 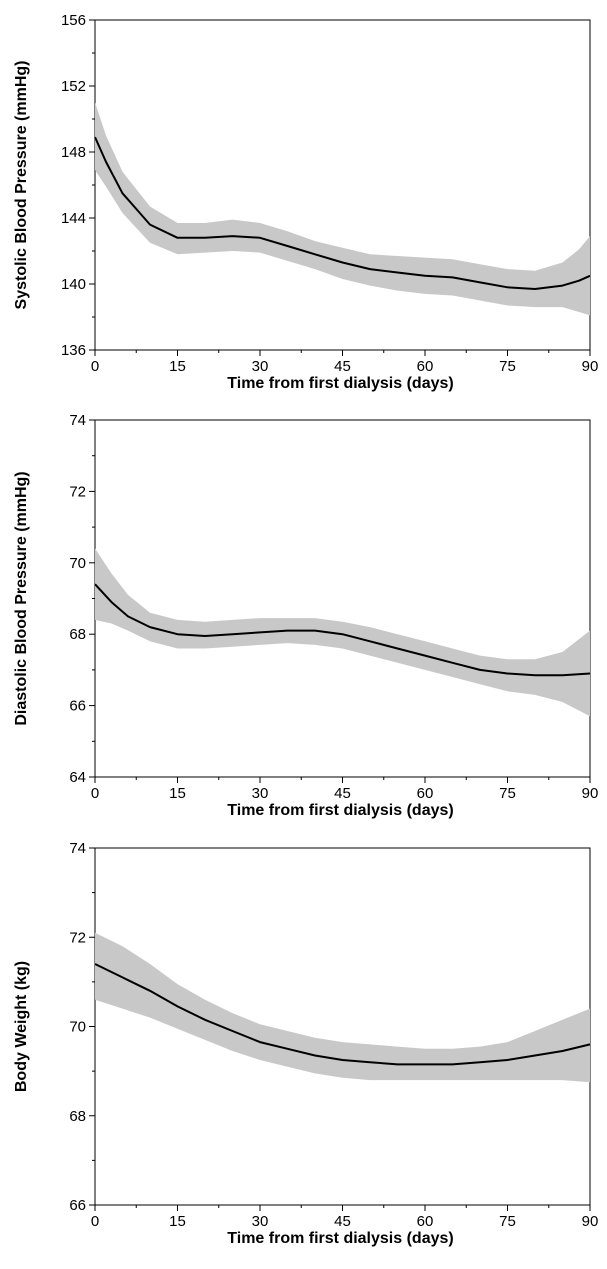 What do you see at coordinates (73, 152) in the screenshot?
I see `y-tick-label: 148` at bounding box center [73, 152].